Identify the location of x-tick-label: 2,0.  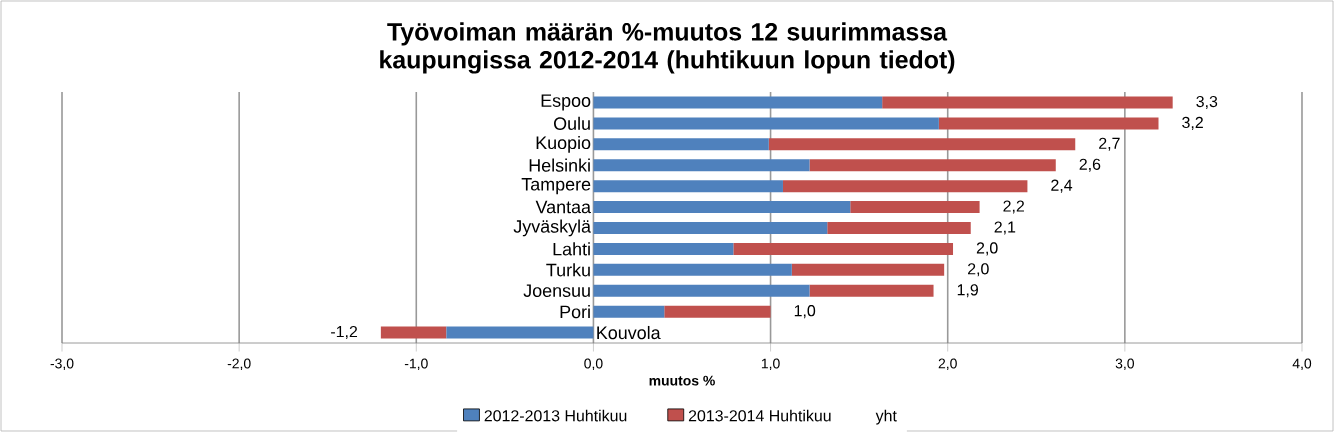
(947, 364).